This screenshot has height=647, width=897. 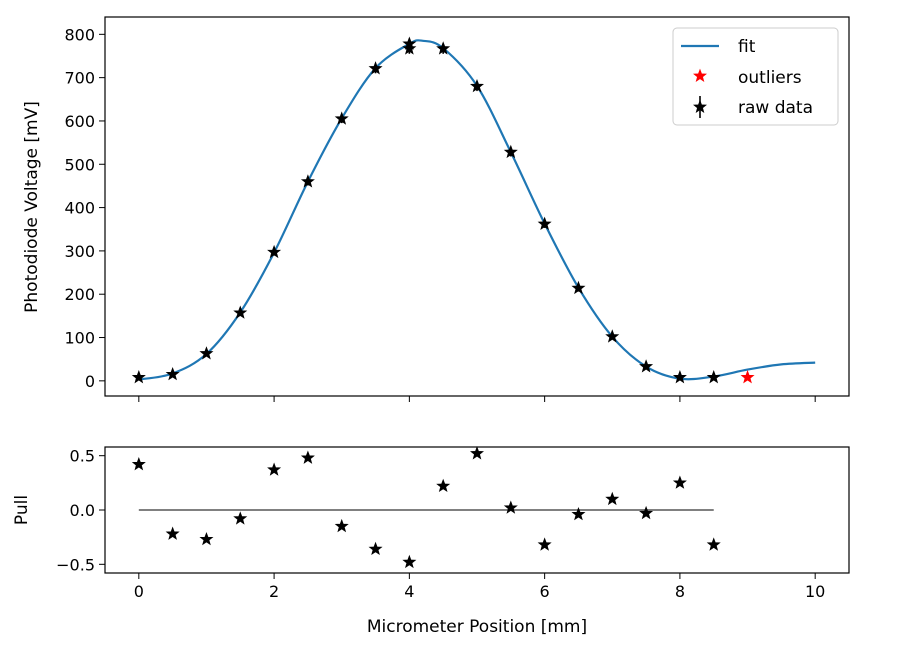 What do you see at coordinates (139, 591) in the screenshot?
I see `x-tick-label: 0` at bounding box center [139, 591].